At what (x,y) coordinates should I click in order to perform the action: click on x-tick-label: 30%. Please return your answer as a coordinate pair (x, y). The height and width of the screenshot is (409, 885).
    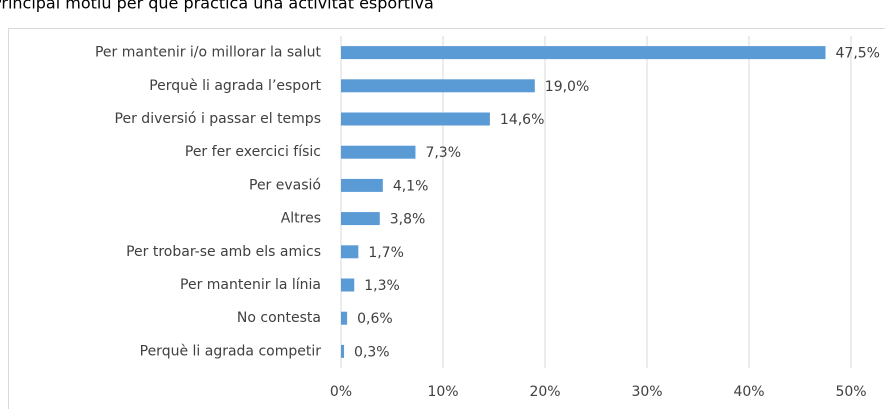
    Looking at the image, I should click on (646, 392).